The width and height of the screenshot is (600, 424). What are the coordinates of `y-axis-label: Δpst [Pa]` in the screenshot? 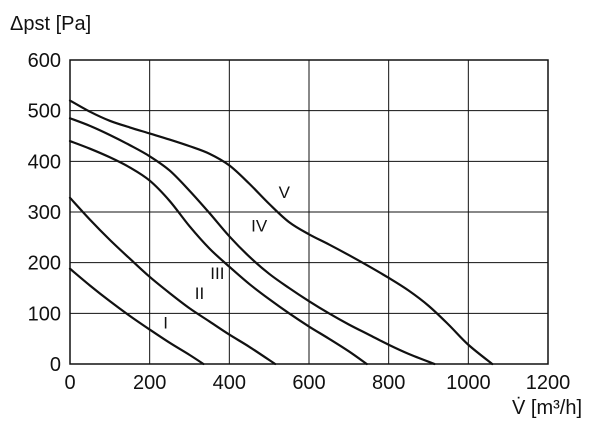 It's located at (50, 24).